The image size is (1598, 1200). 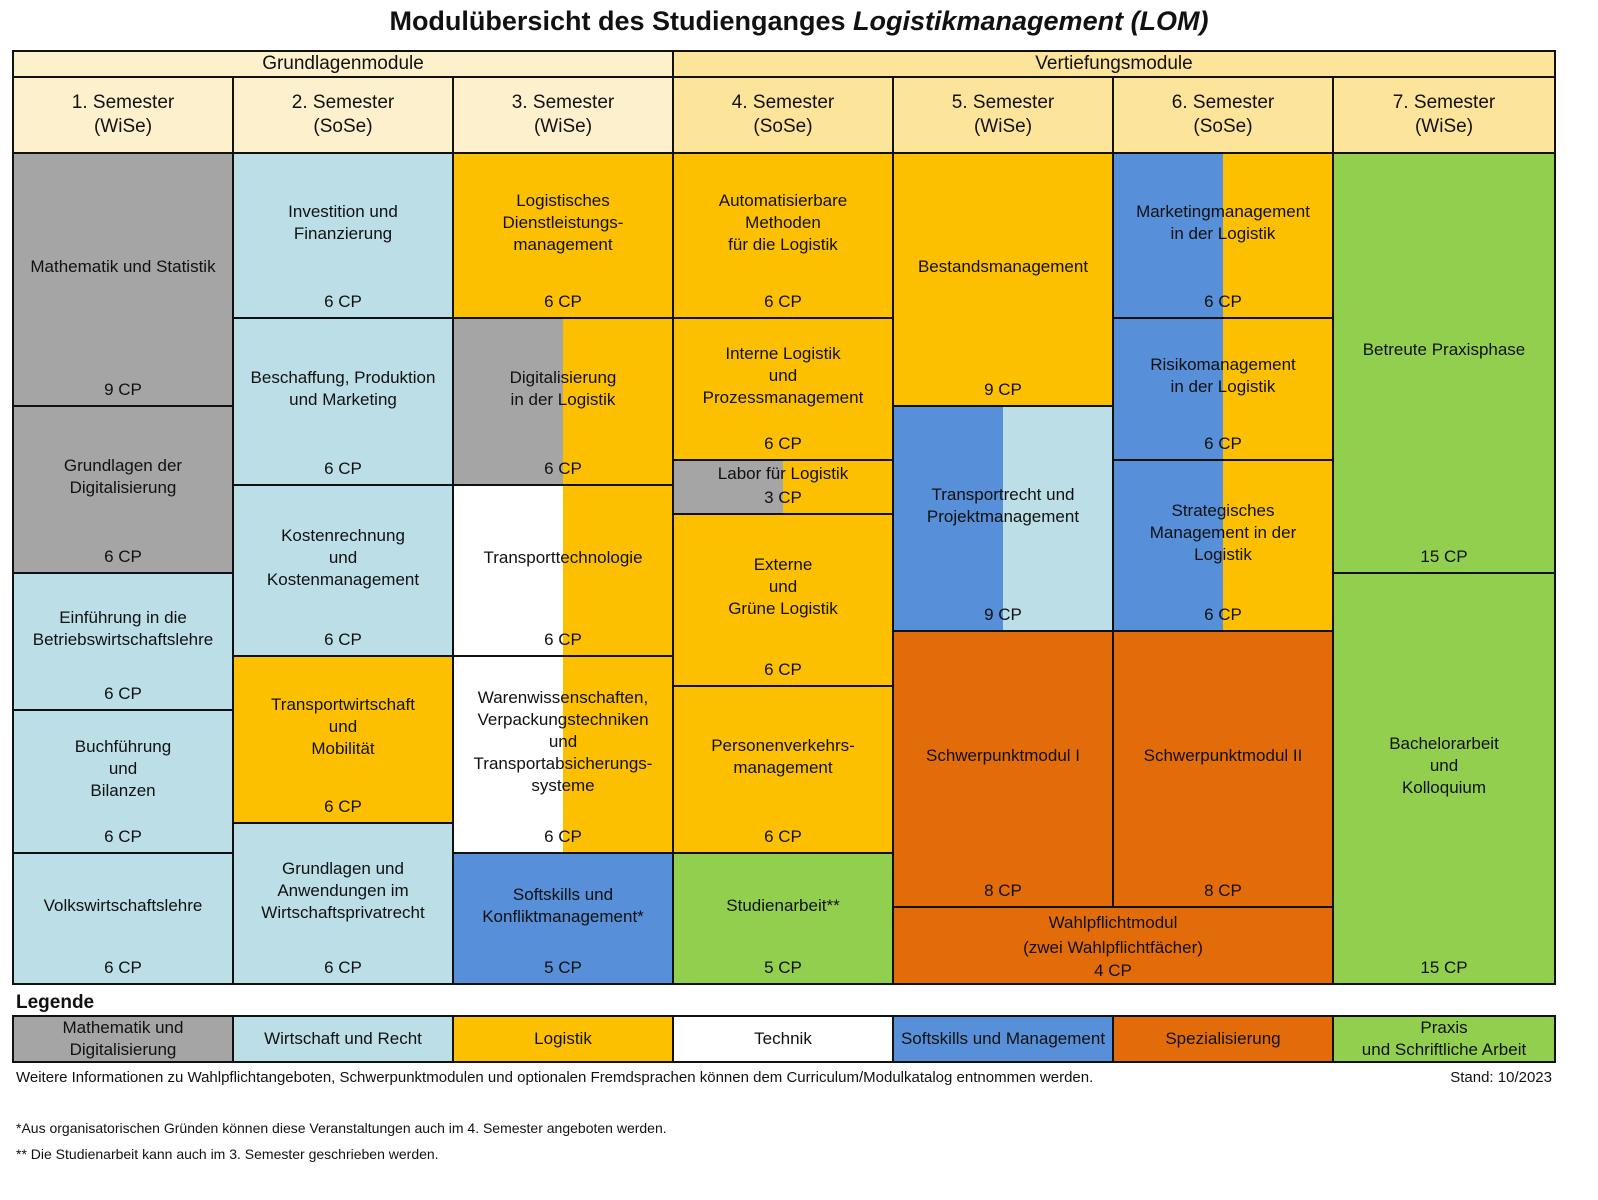 What do you see at coordinates (948, 518) in the screenshot?
I see `module-transrecht-secondary-category` at bounding box center [948, 518].